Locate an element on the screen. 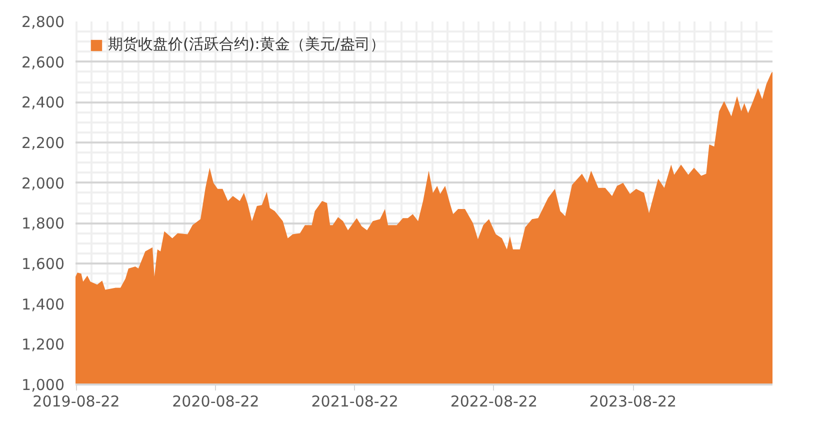 This screenshot has height=434, width=836. y-tick-label: 2,600 is located at coordinates (43, 62).